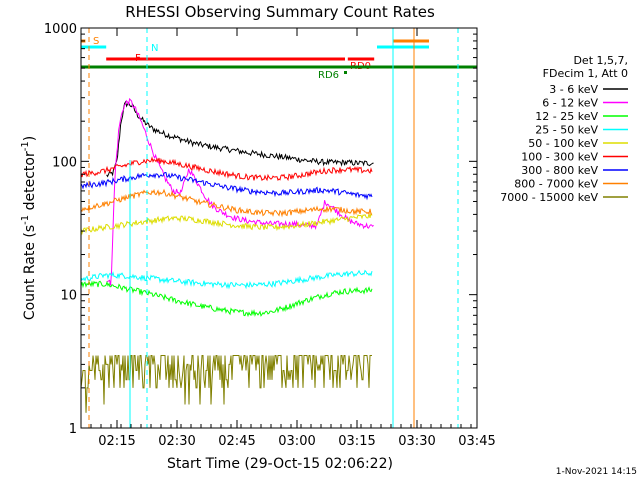 The width and height of the screenshot is (640, 480). Describe the element at coordinates (68, 296) in the screenshot. I see `y-tick-label: 10` at that location.